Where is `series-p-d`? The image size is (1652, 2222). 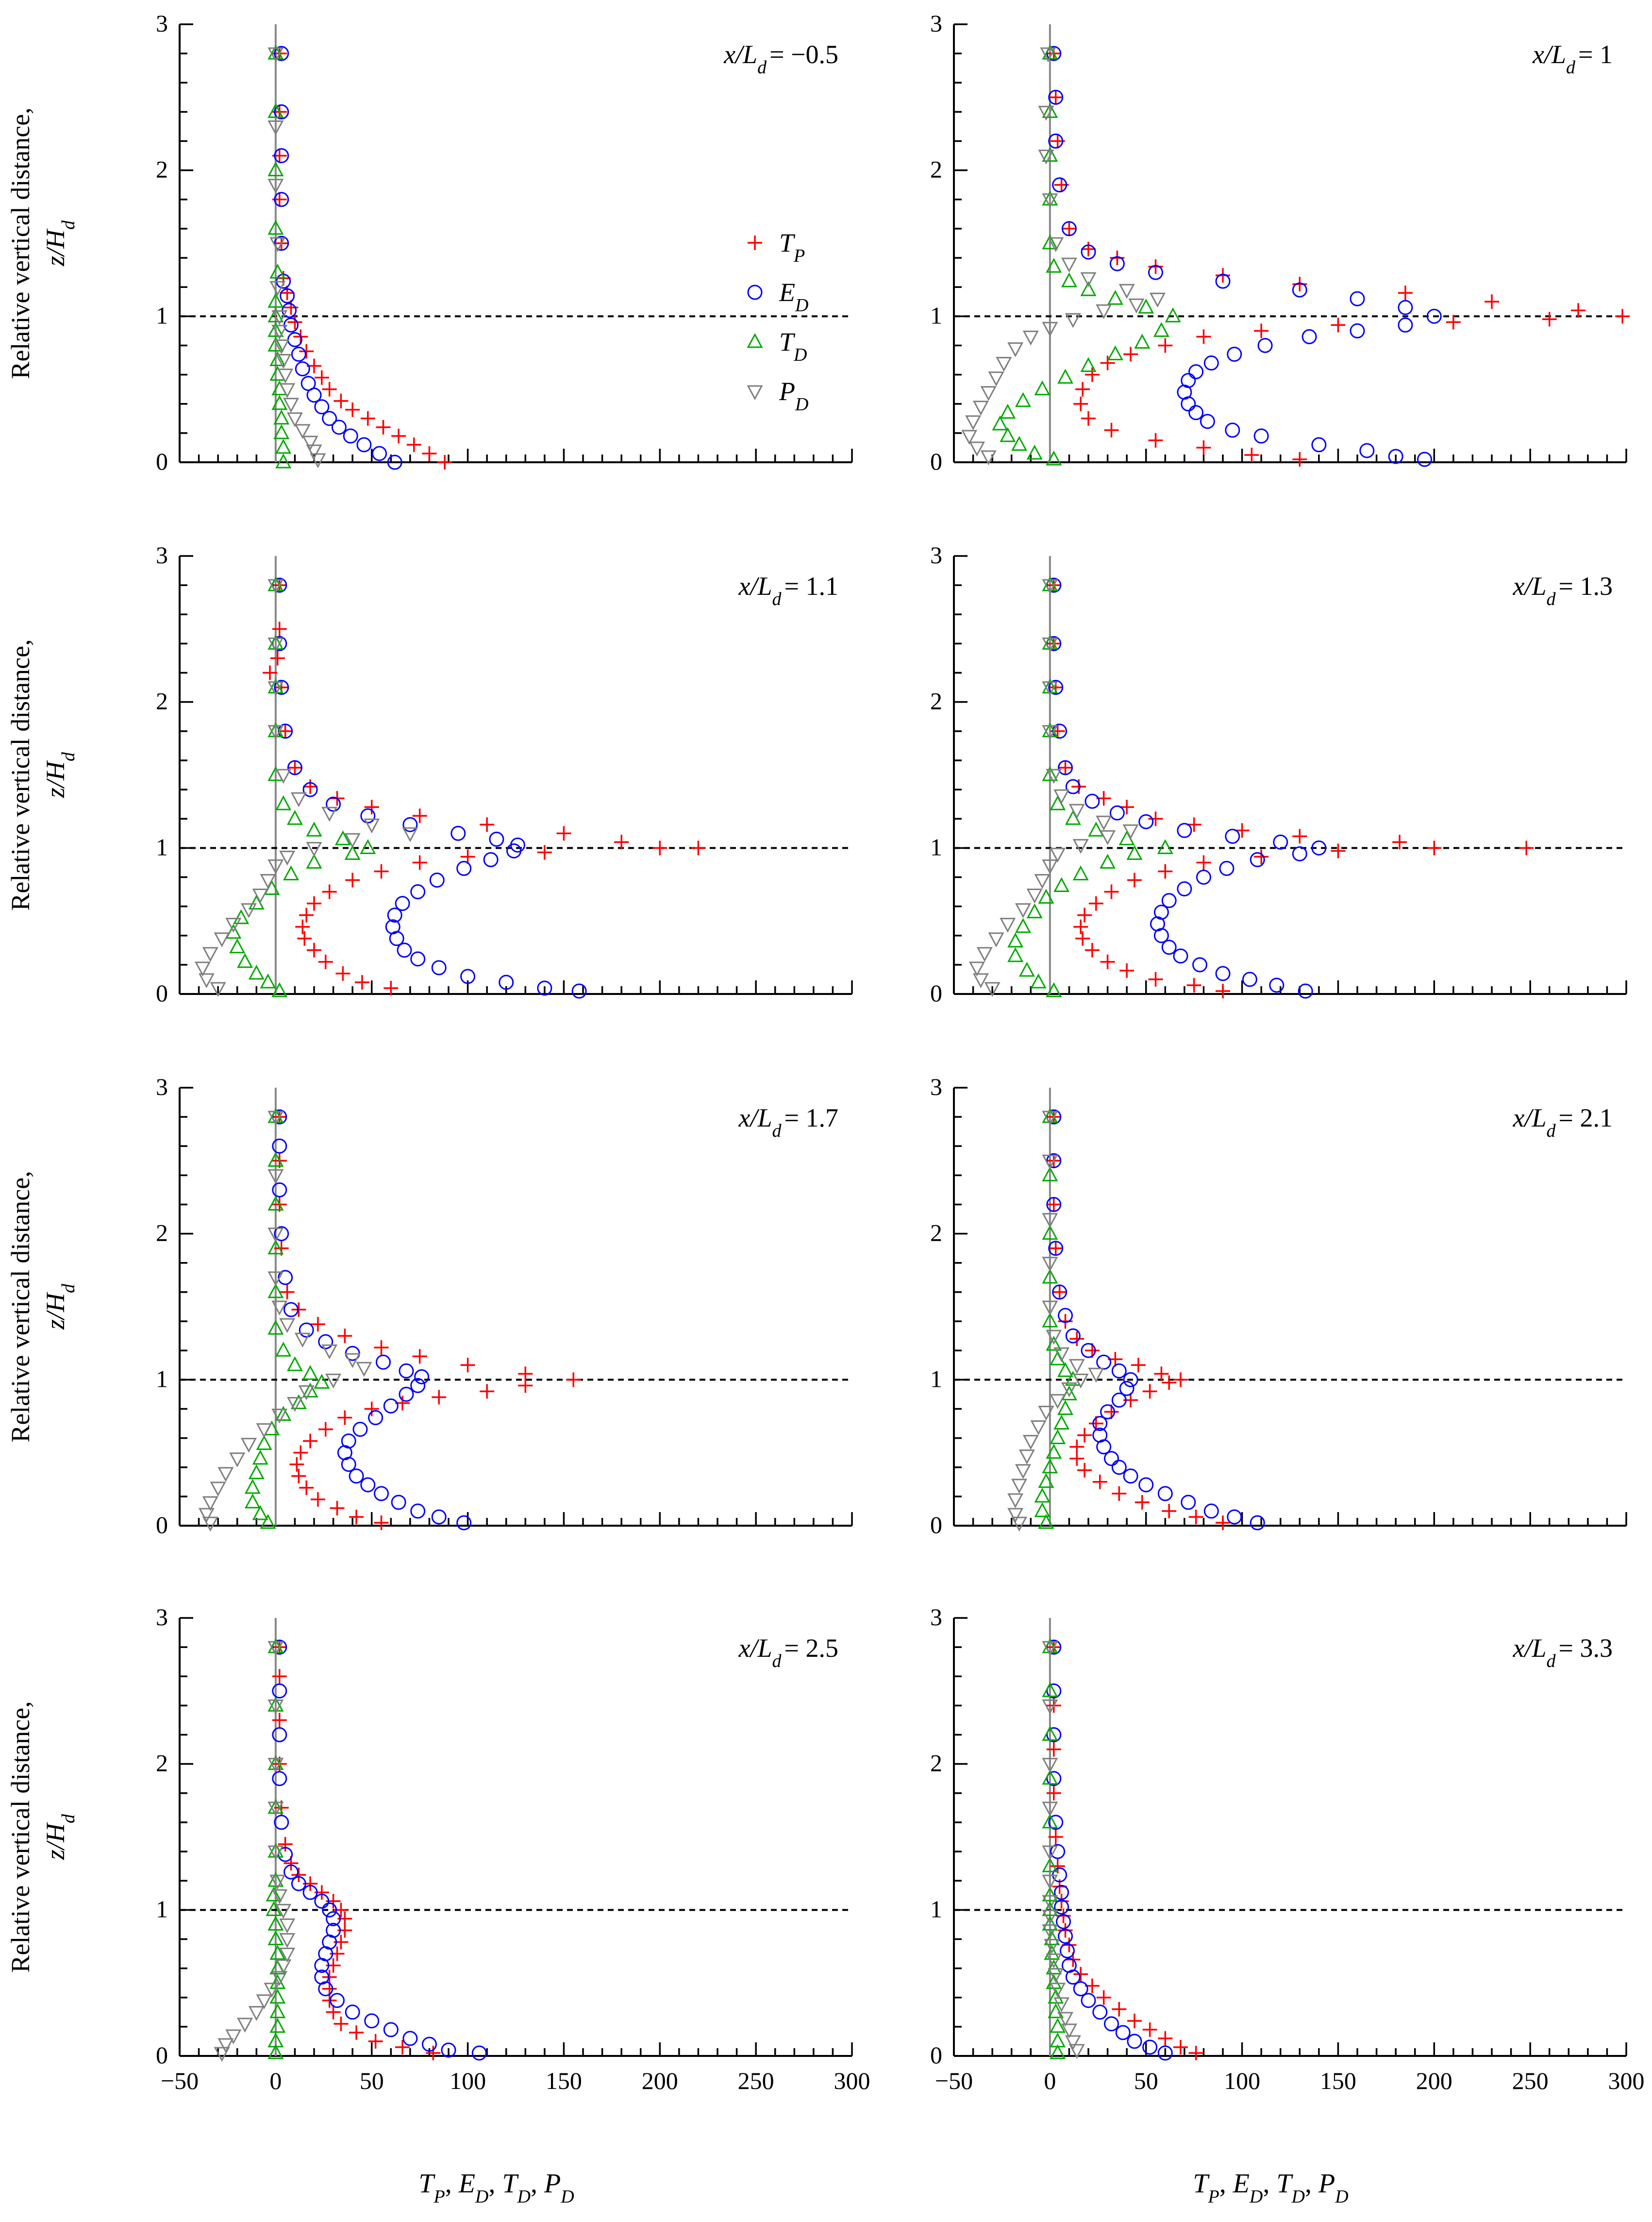 series-p-d is located at coordinates (1063, 1850).